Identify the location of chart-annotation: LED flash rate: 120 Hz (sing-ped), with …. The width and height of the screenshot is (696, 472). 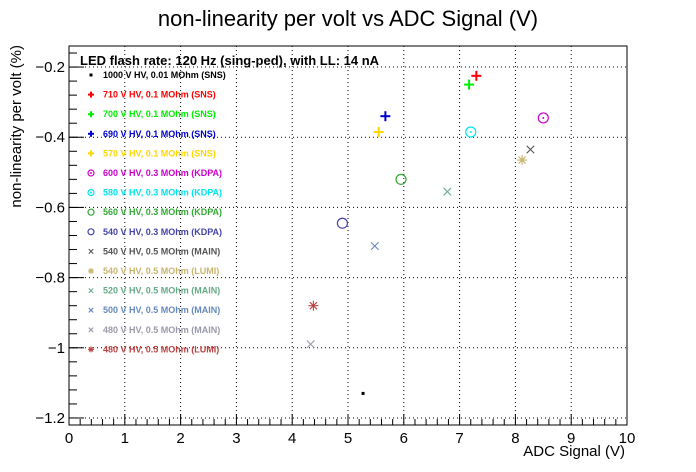
(230, 60).